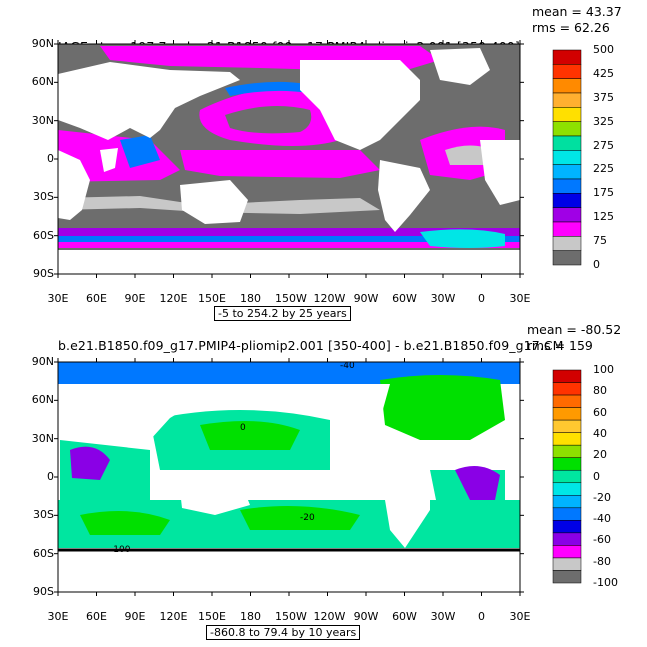 This screenshot has width=647, height=647. What do you see at coordinates (596, 264) in the screenshot?
I see `panel1-colorbar-label: 0` at bounding box center [596, 264].